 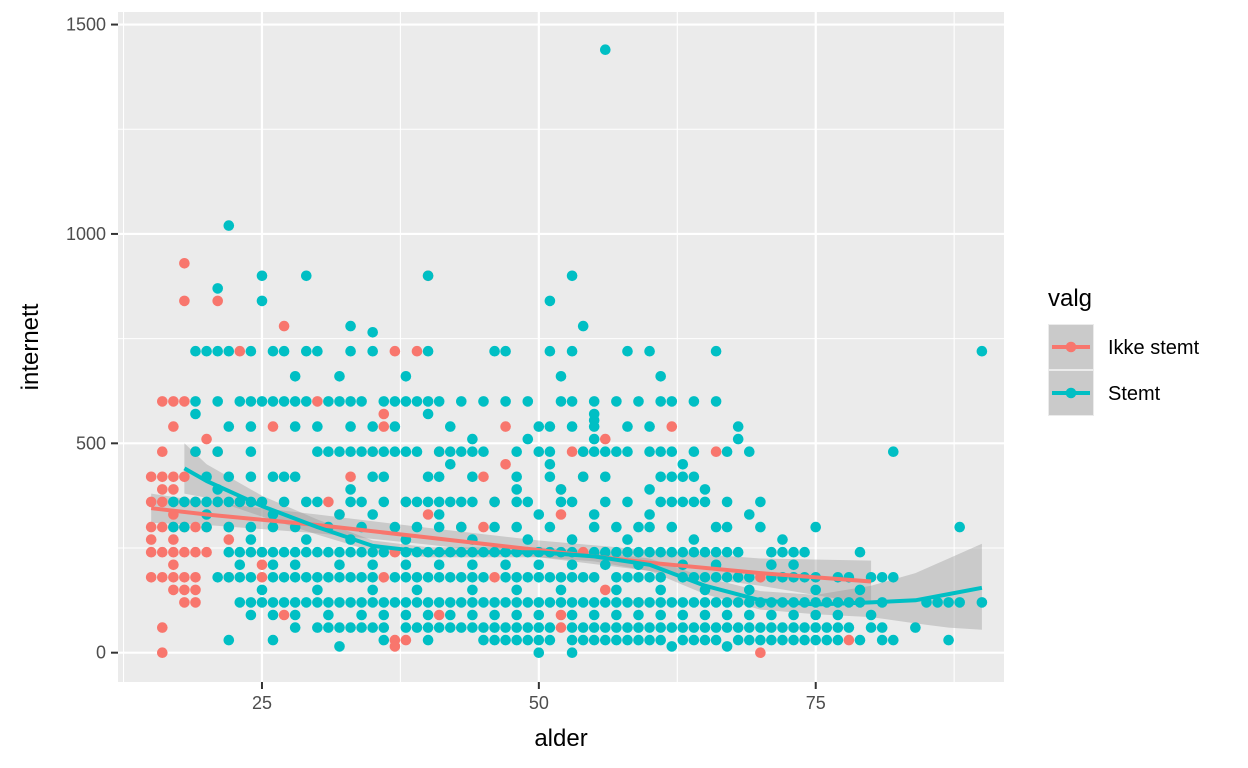 I want to click on legend-key-point, so click(x=1071, y=393).